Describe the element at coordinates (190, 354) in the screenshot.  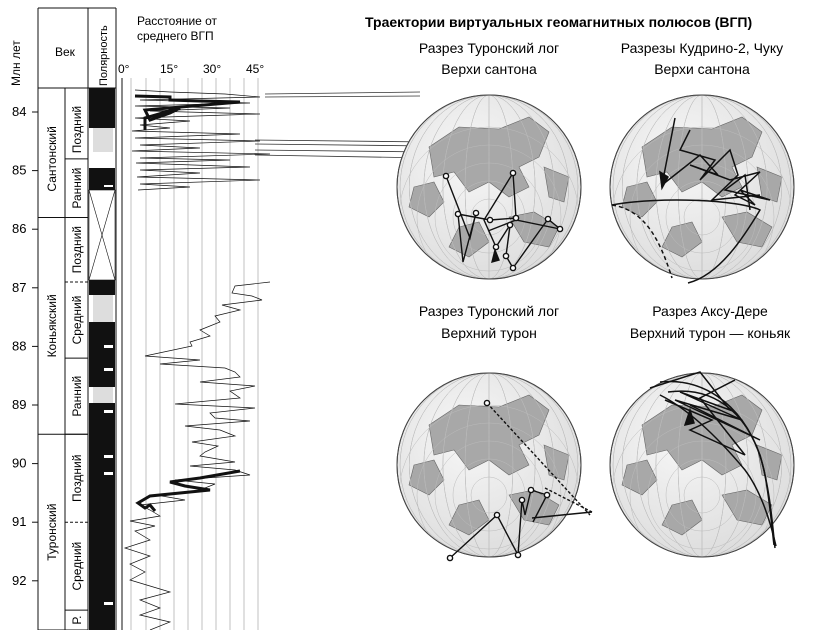
I see `distance-grid` at that location.